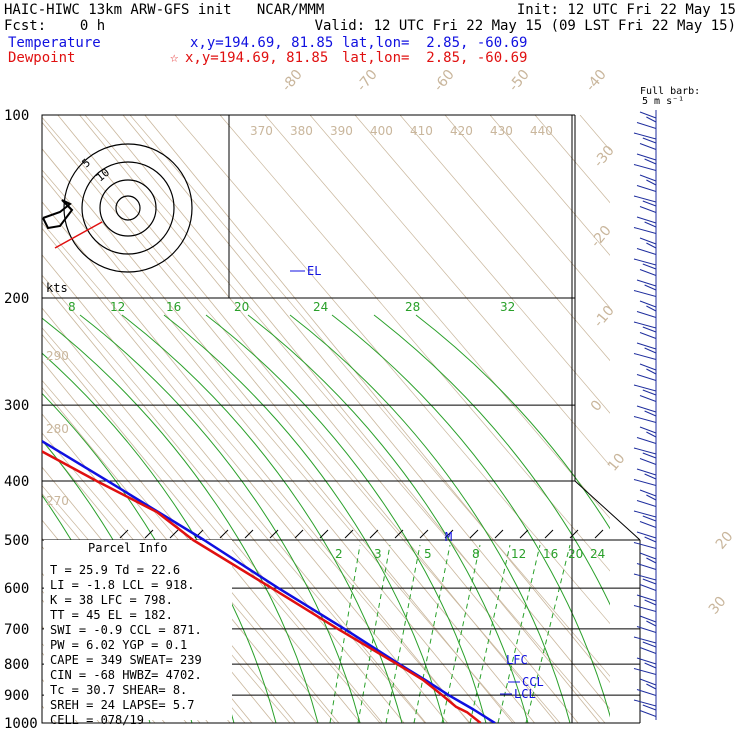 This screenshot has width=740, height=740. What do you see at coordinates (72, 307) in the screenshot?
I see `moist-adiabat-label: 8` at bounding box center [72, 307].